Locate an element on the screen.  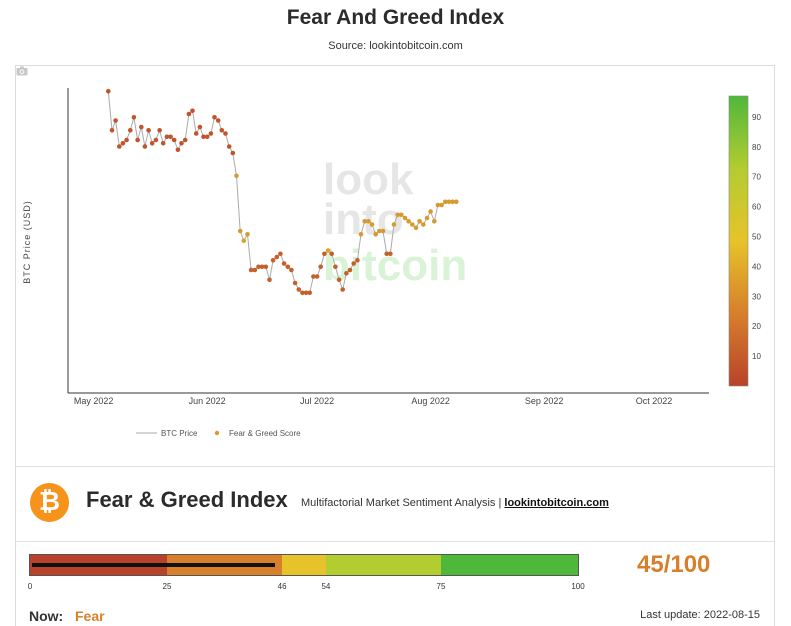
gauge-tick-label: 100 is located at coordinates (578, 586).